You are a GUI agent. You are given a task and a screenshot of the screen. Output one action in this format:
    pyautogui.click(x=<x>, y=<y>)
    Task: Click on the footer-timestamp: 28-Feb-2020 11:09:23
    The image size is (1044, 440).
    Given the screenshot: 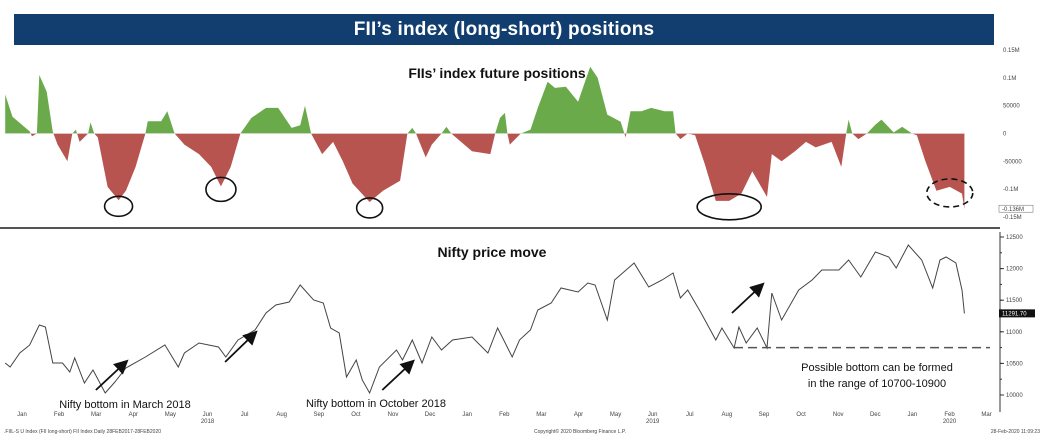 What is the action you would take?
    pyautogui.click(x=1015, y=432)
    